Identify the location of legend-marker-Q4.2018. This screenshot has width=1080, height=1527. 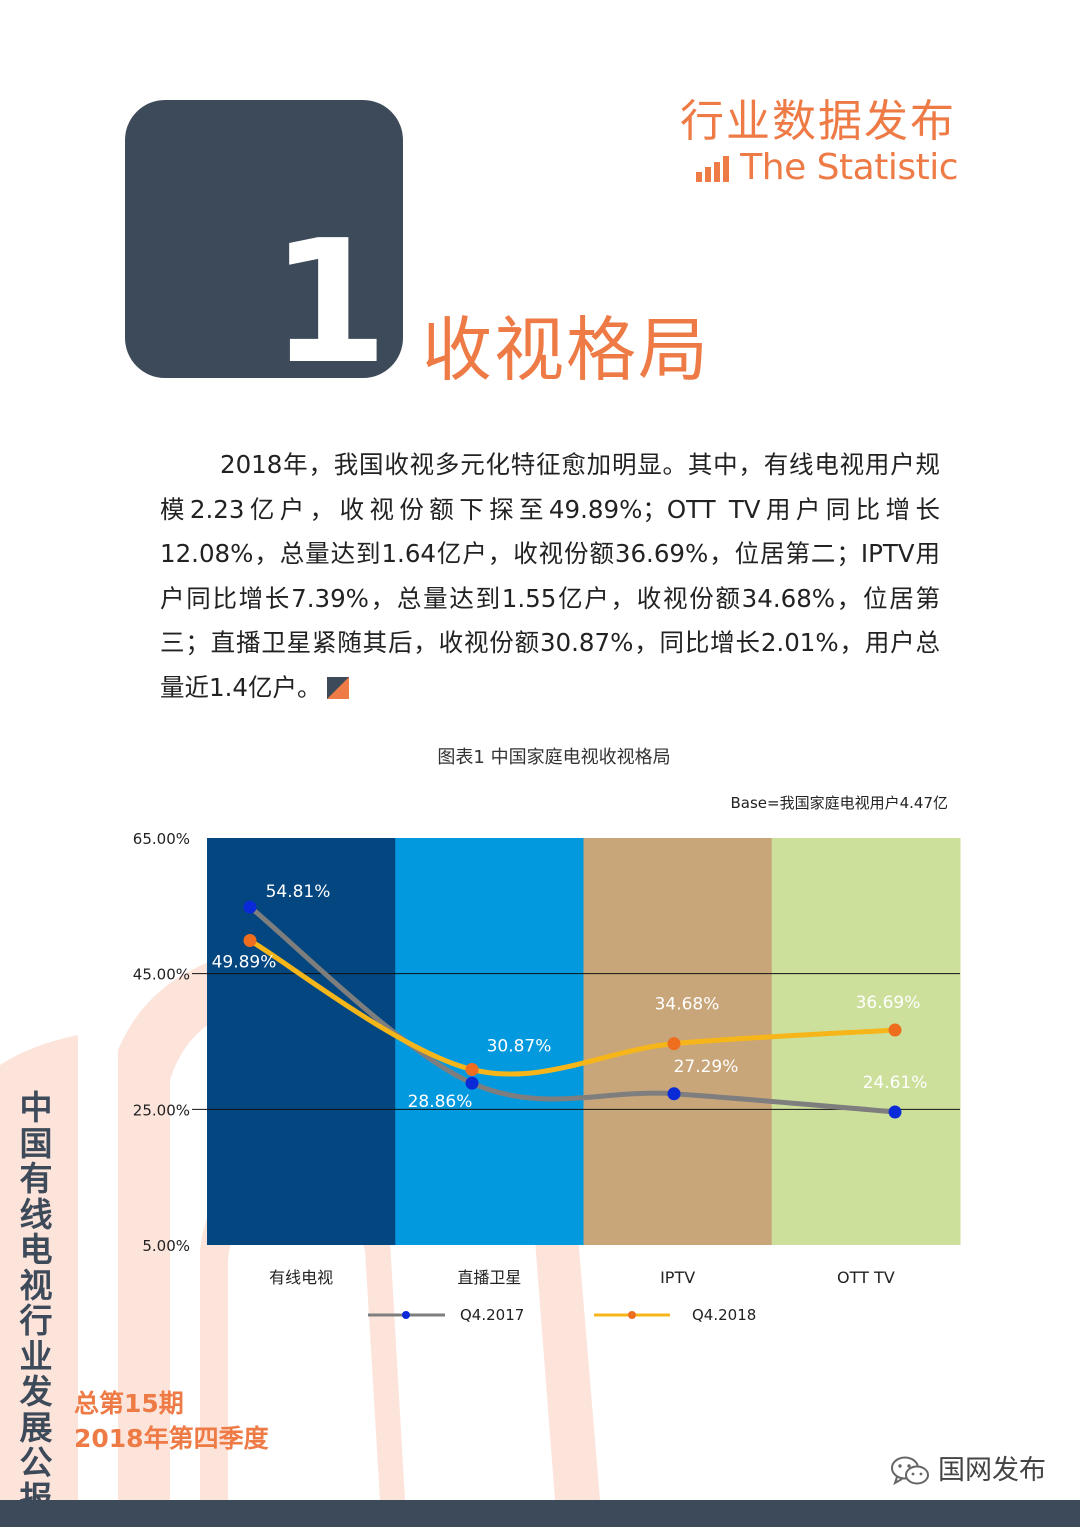
(632, 1315).